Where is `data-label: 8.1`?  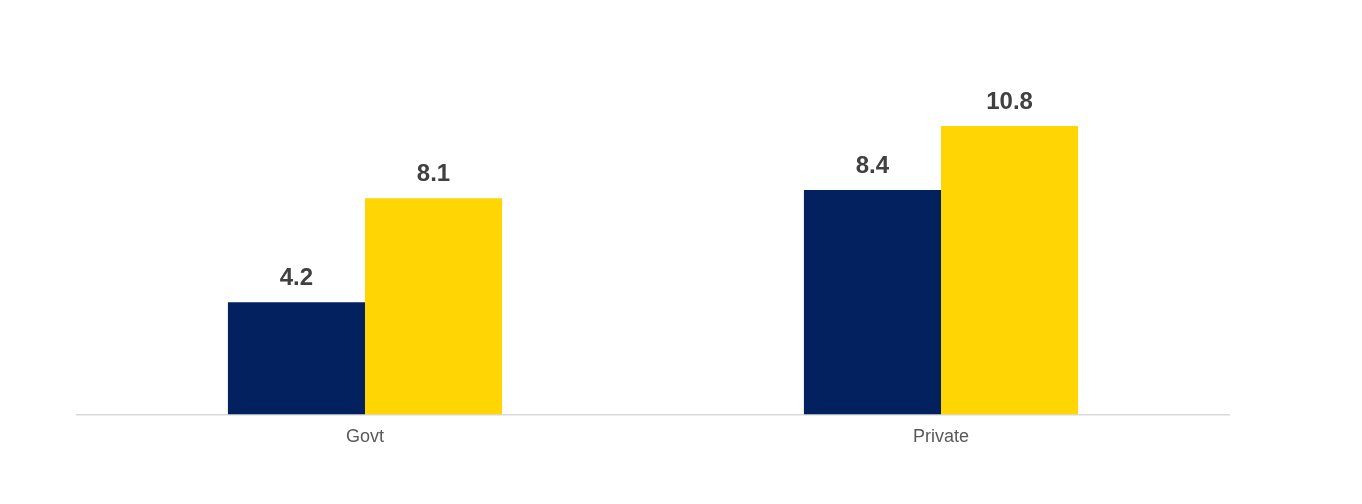 data-label: 8.1 is located at coordinates (433, 172).